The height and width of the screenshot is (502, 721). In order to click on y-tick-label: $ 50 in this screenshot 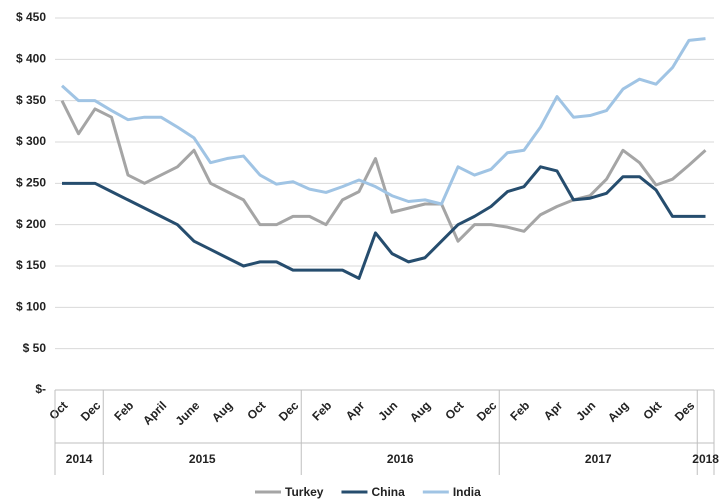, I will do `click(35, 348)`.